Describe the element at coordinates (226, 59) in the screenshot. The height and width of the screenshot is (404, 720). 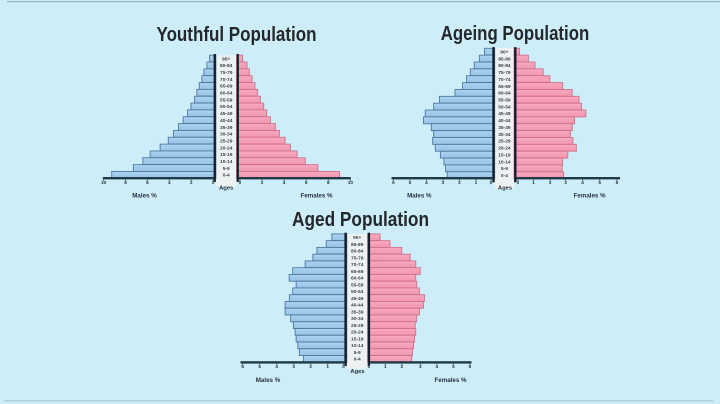
I see `svg-text: 85+` at that location.